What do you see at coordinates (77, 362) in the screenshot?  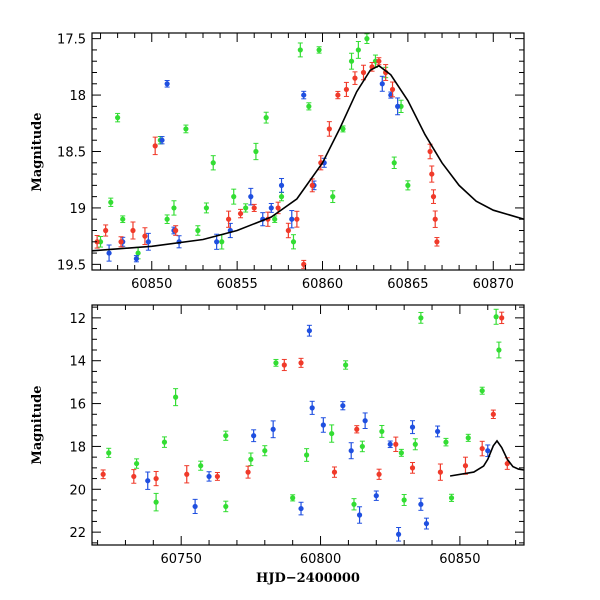 I see `bottom-y-tick-label: 14` at bounding box center [77, 362].